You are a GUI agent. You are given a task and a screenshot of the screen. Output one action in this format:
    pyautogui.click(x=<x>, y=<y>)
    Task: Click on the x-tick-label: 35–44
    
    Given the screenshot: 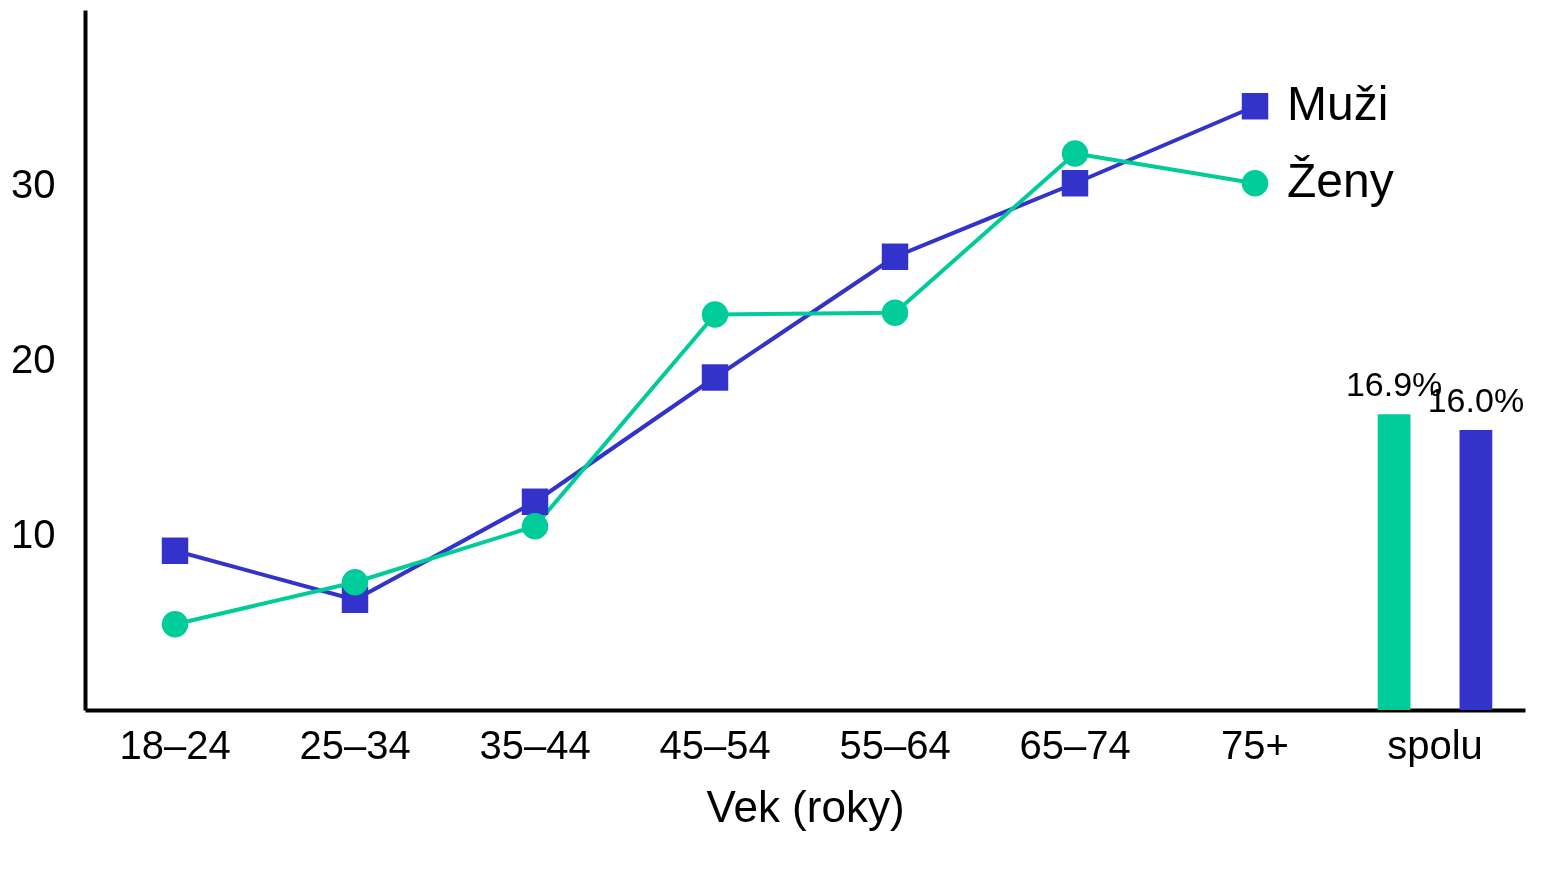 What is the action you would take?
    pyautogui.click(x=535, y=744)
    